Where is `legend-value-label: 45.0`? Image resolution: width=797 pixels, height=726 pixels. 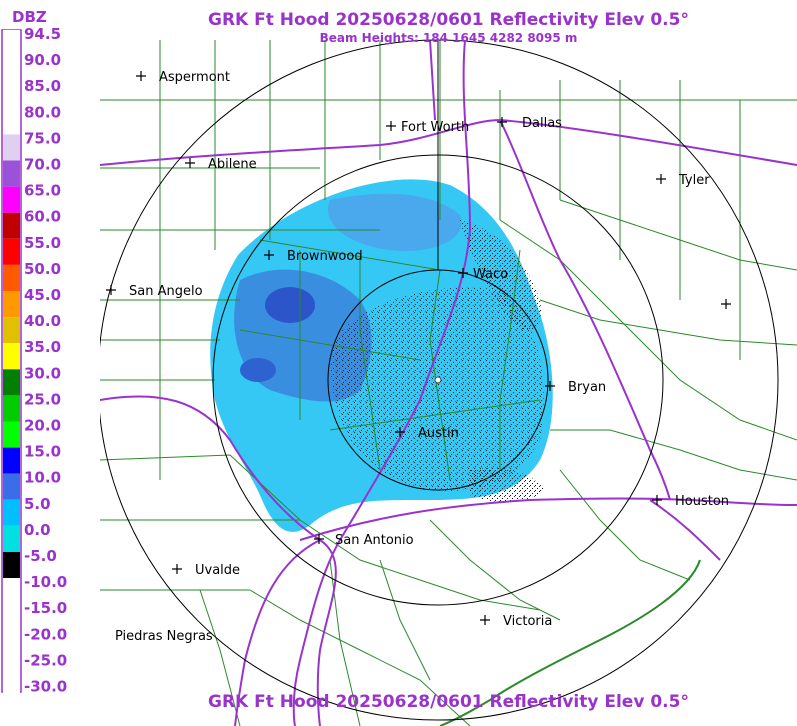
legend-value-label: 45.0 is located at coordinates (42, 295).